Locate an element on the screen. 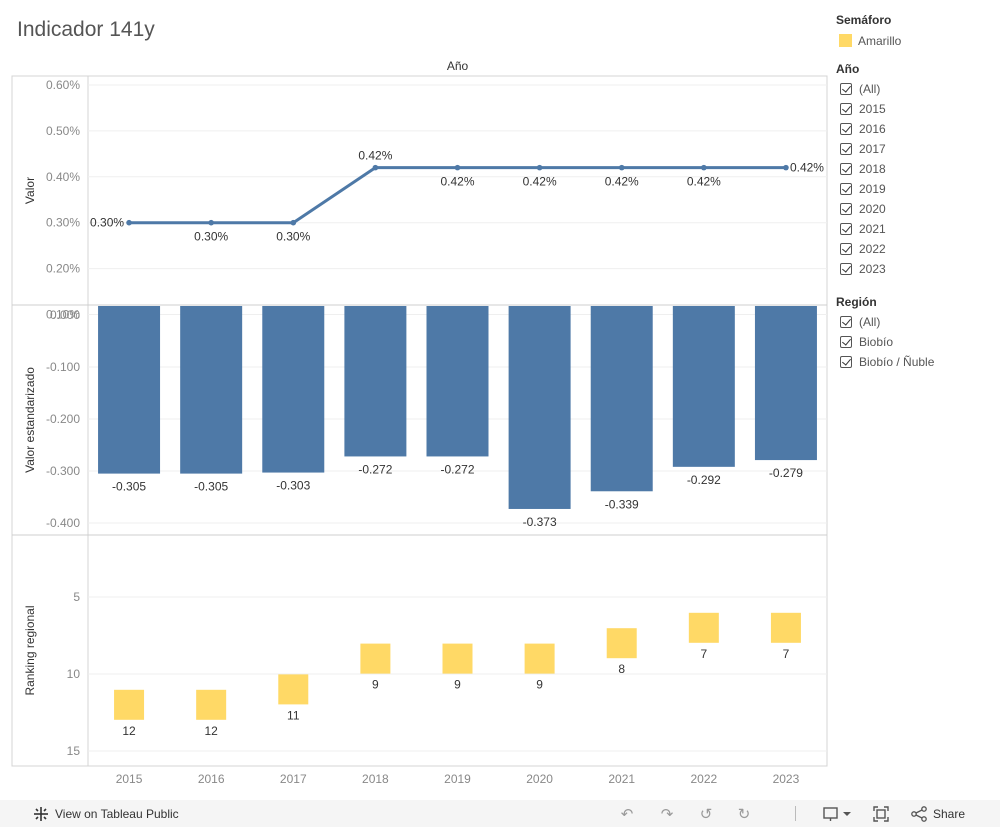 Image resolution: width=1000 pixels, height=827 pixels. ano-filter-option: 2015 is located at coordinates (863, 109).